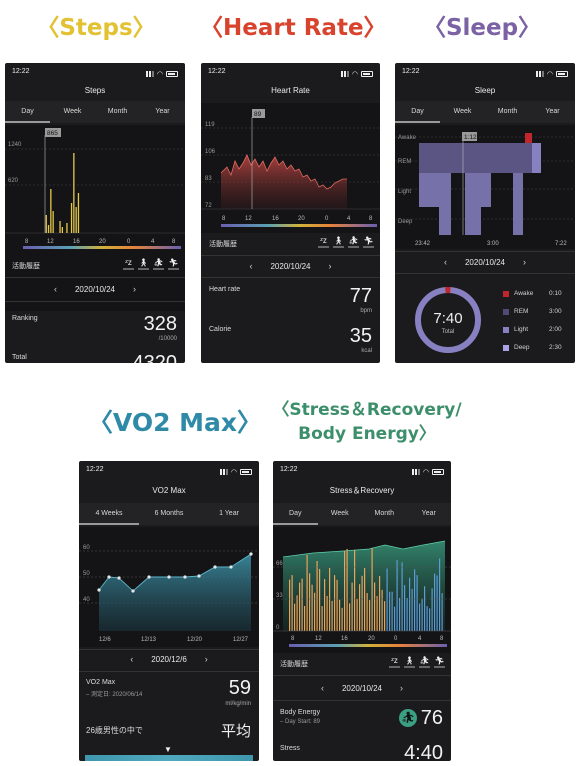 The image size is (578, 766). Describe the element at coordinates (86, 548) in the screenshot. I see `y-tick: 60` at that location.